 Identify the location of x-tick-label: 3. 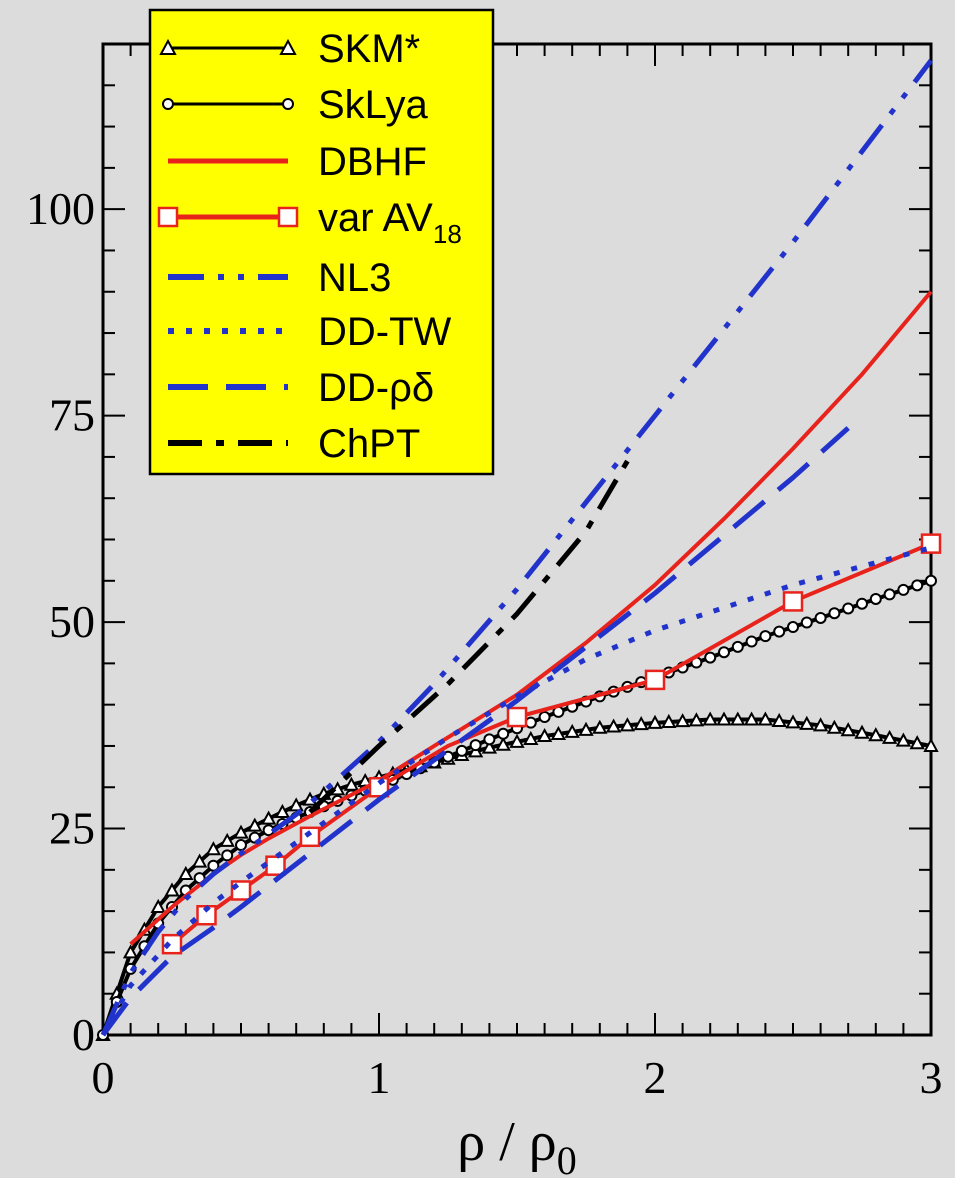
(931, 1077).